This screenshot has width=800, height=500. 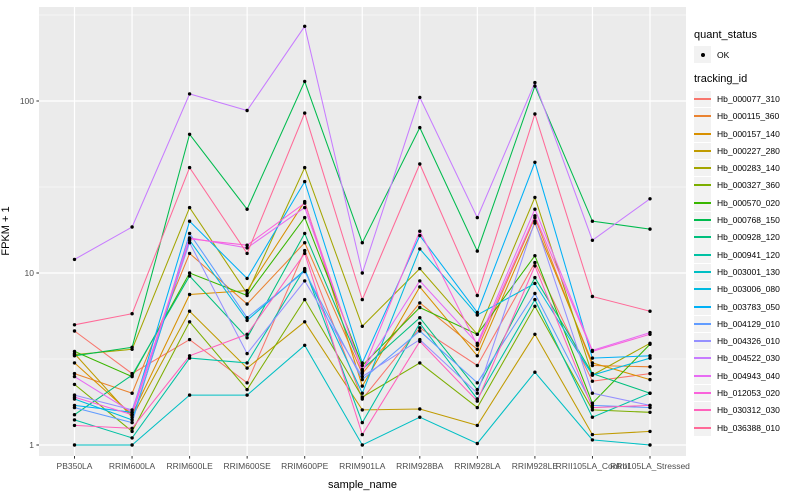 I want to click on x-tick-label: RRIM600SE, so click(x=248, y=466).